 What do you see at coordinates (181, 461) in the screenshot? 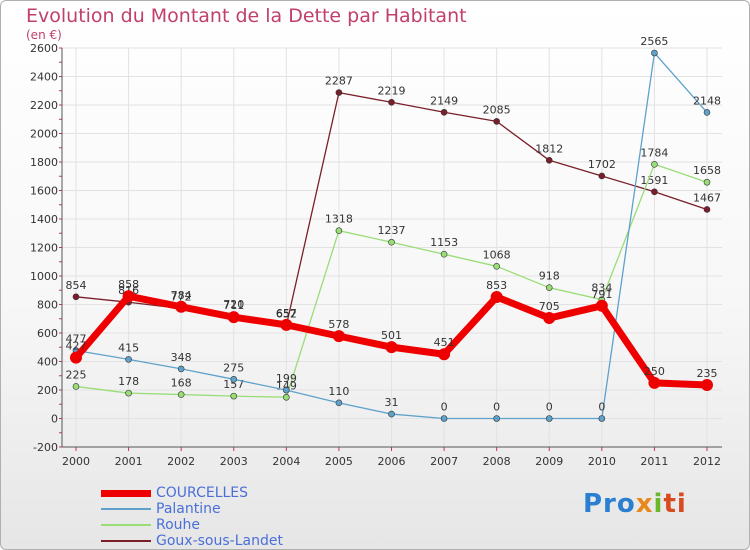
I see `x-tick-label: 2002` at bounding box center [181, 461].